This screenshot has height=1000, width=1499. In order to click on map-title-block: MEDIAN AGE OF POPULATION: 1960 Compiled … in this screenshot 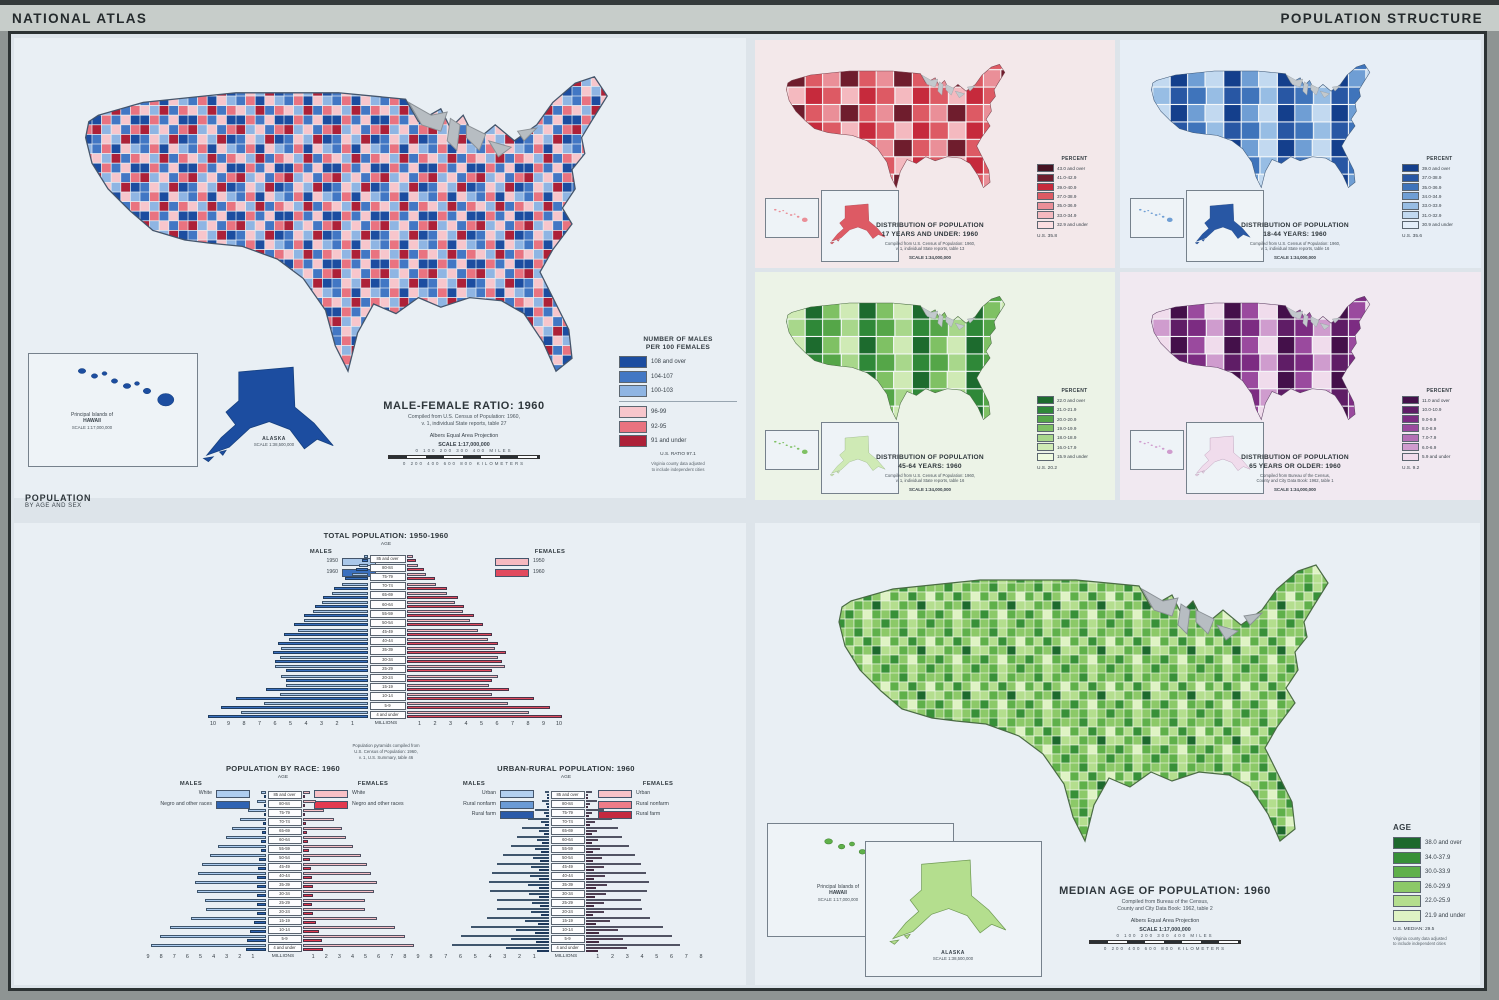, I will do `click(1165, 918)`.